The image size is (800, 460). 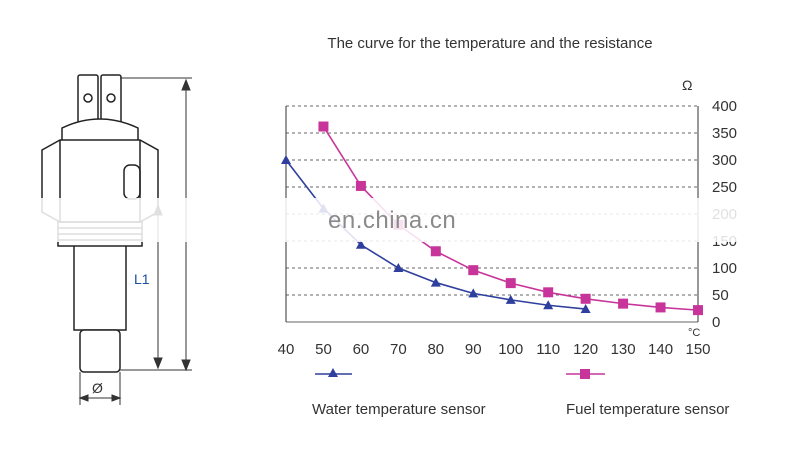 I want to click on x-tick-label: 90, so click(x=473, y=349).